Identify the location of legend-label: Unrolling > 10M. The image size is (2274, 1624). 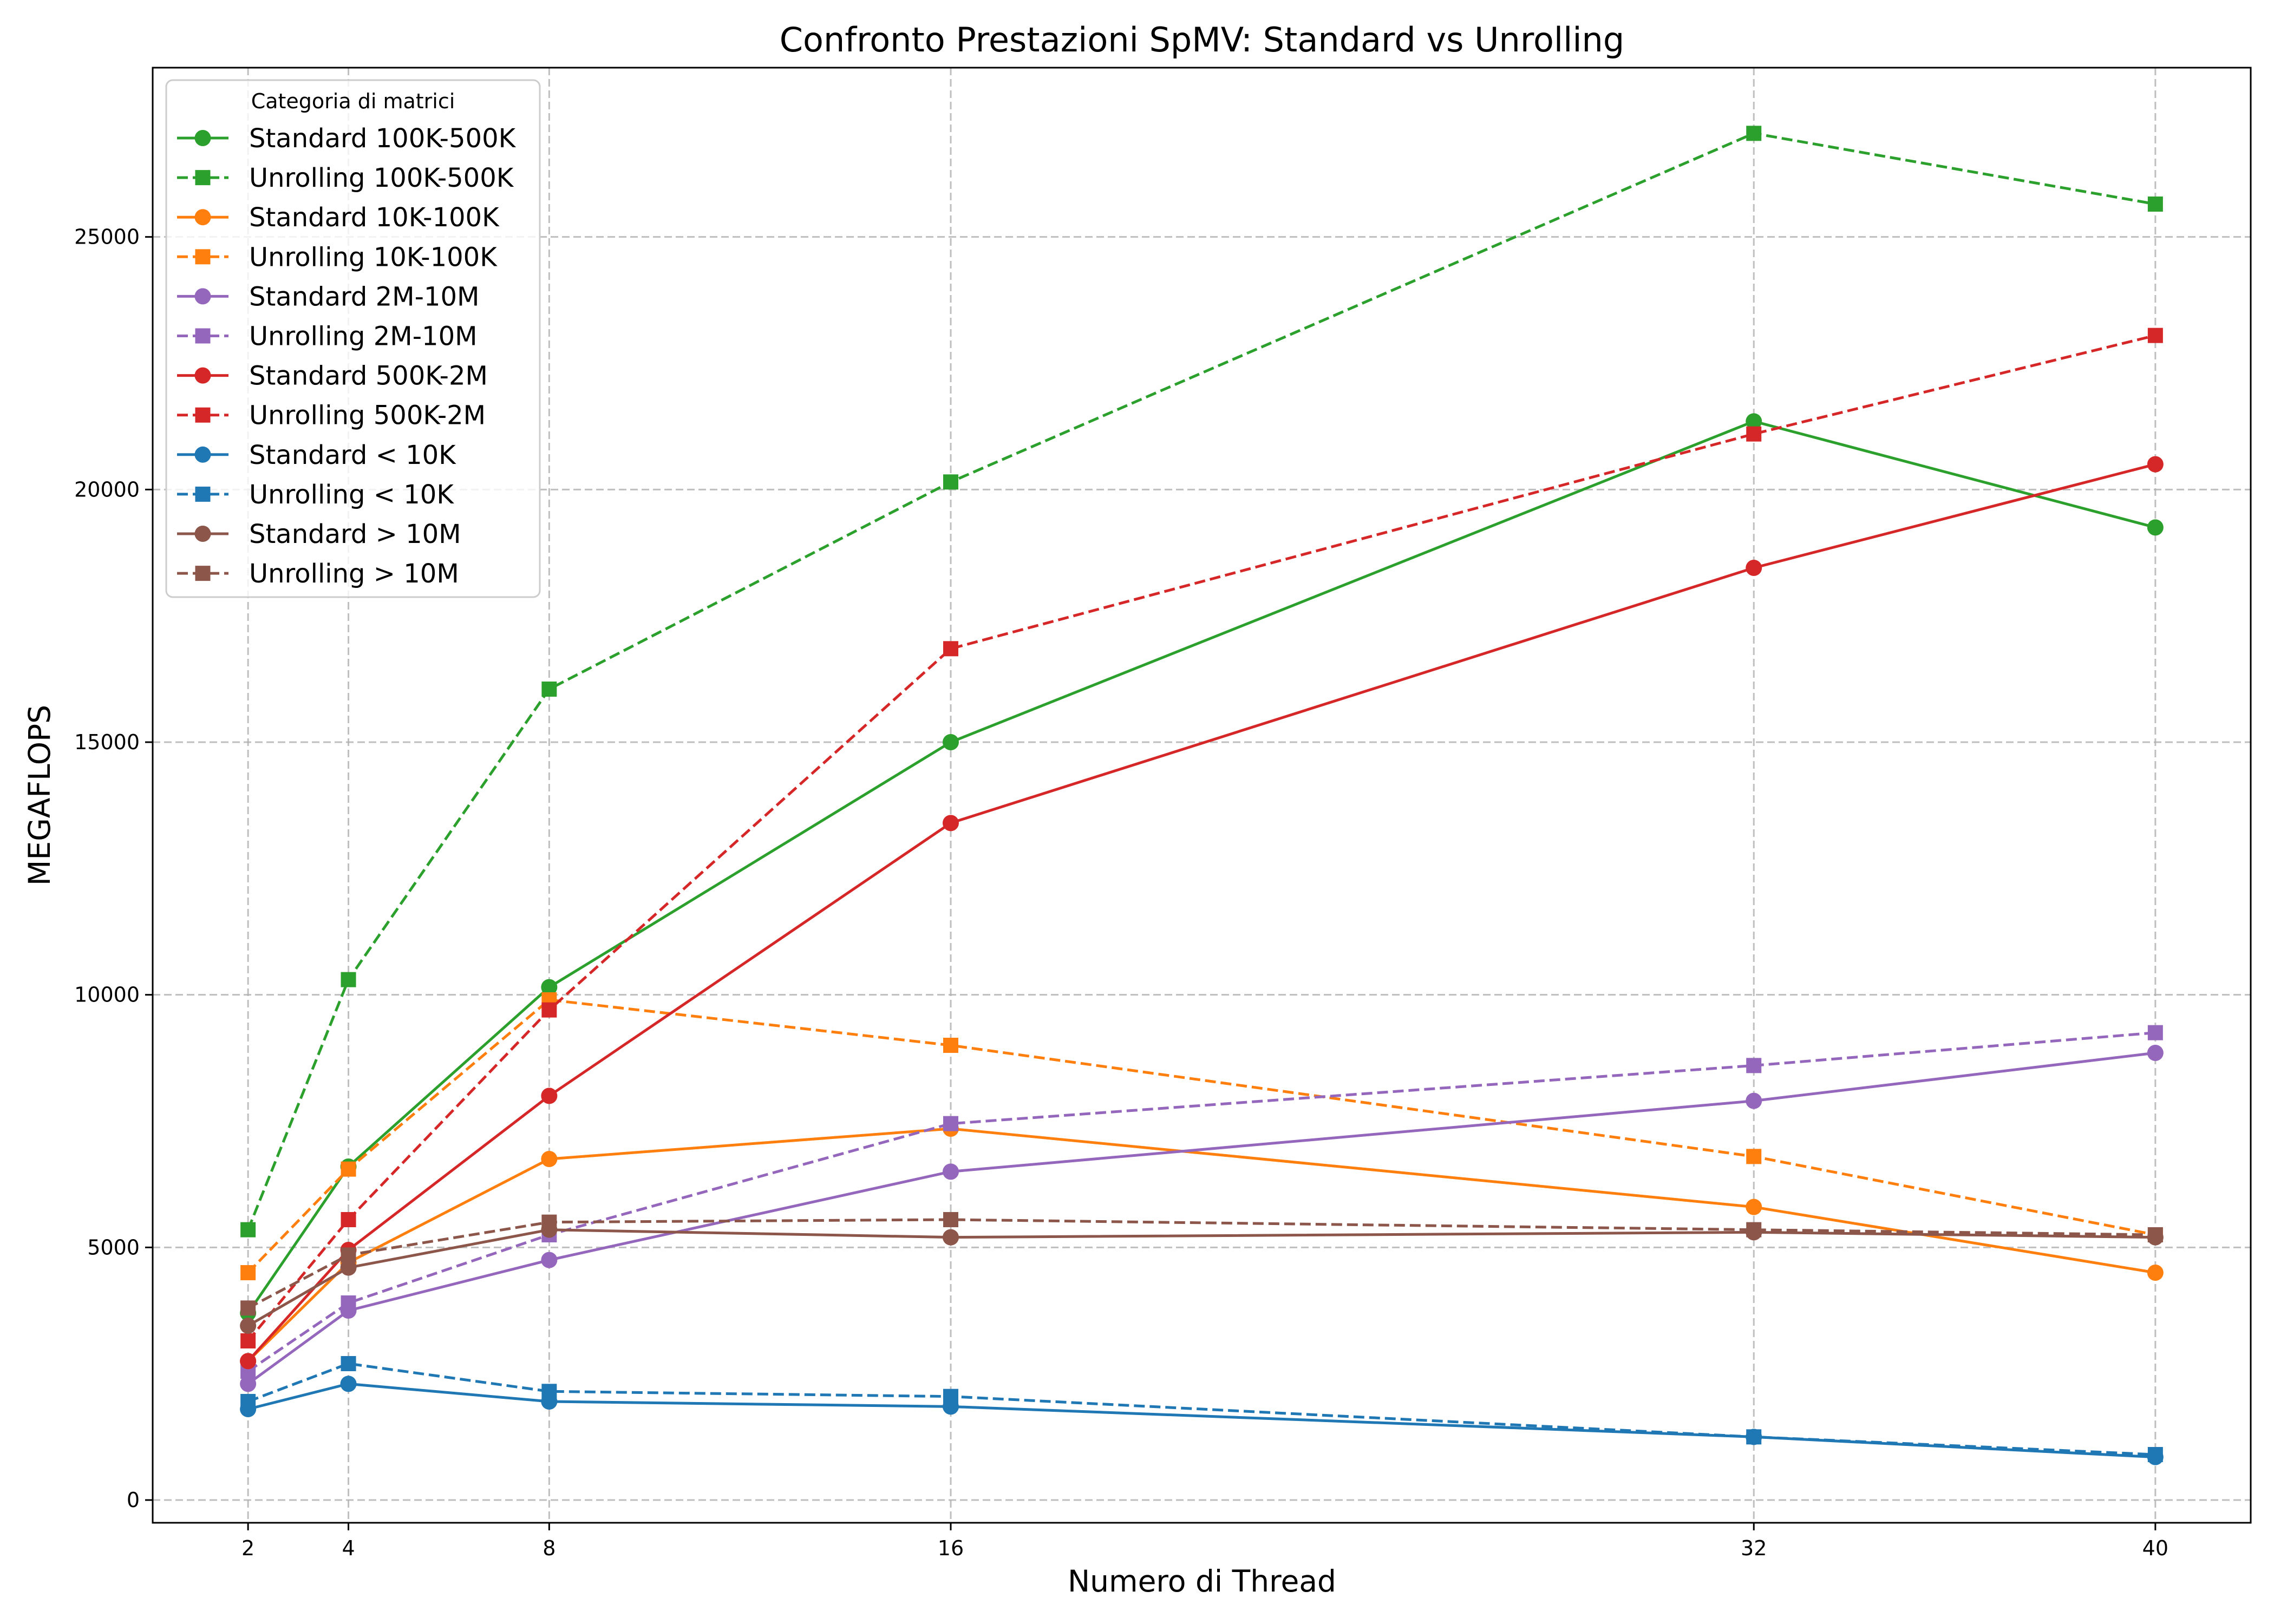
(354, 574).